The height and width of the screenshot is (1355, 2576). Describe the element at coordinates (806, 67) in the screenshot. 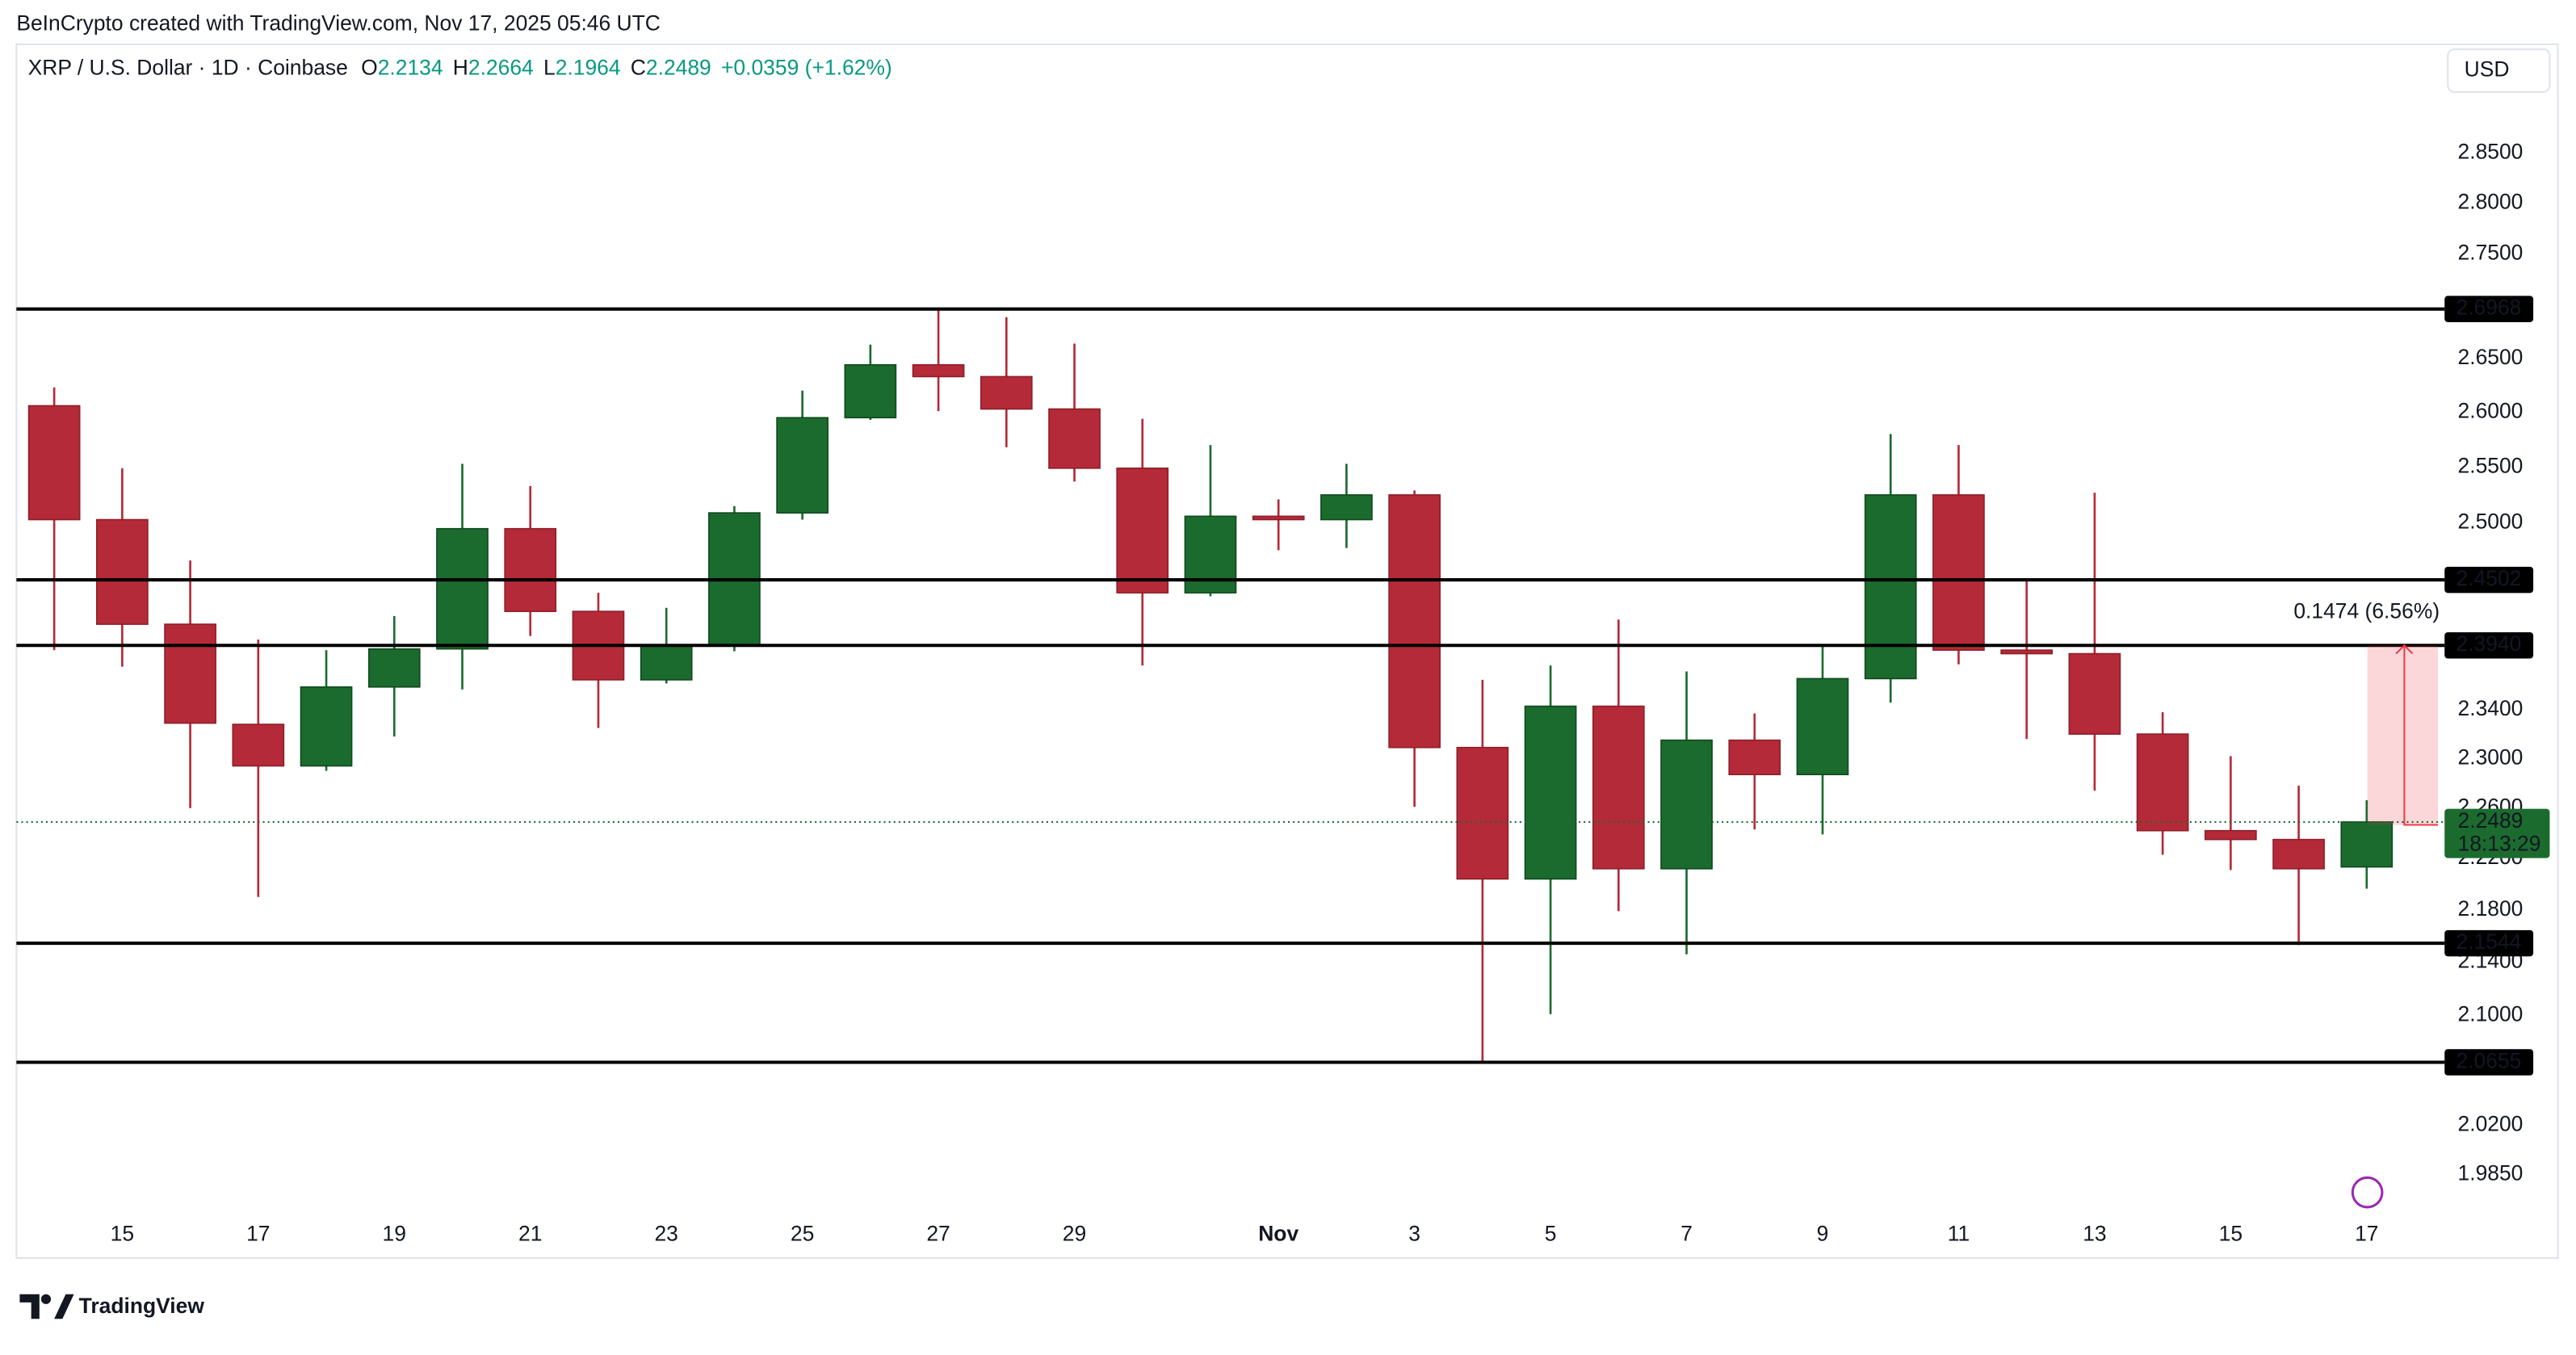

I see `change: +0.0359 (+1.62%)` at that location.